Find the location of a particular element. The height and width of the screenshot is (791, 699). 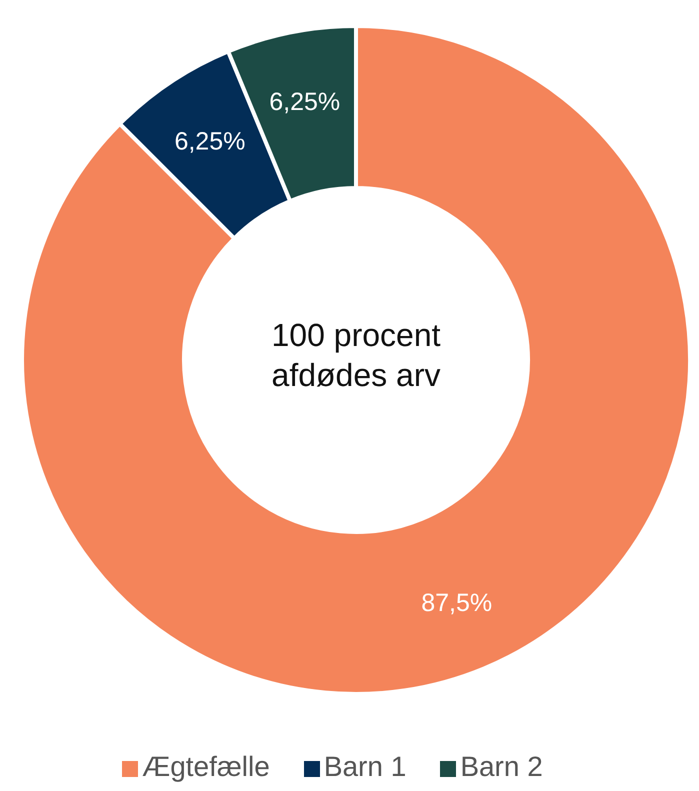

legend-label: Barn 1 is located at coordinates (365, 766).